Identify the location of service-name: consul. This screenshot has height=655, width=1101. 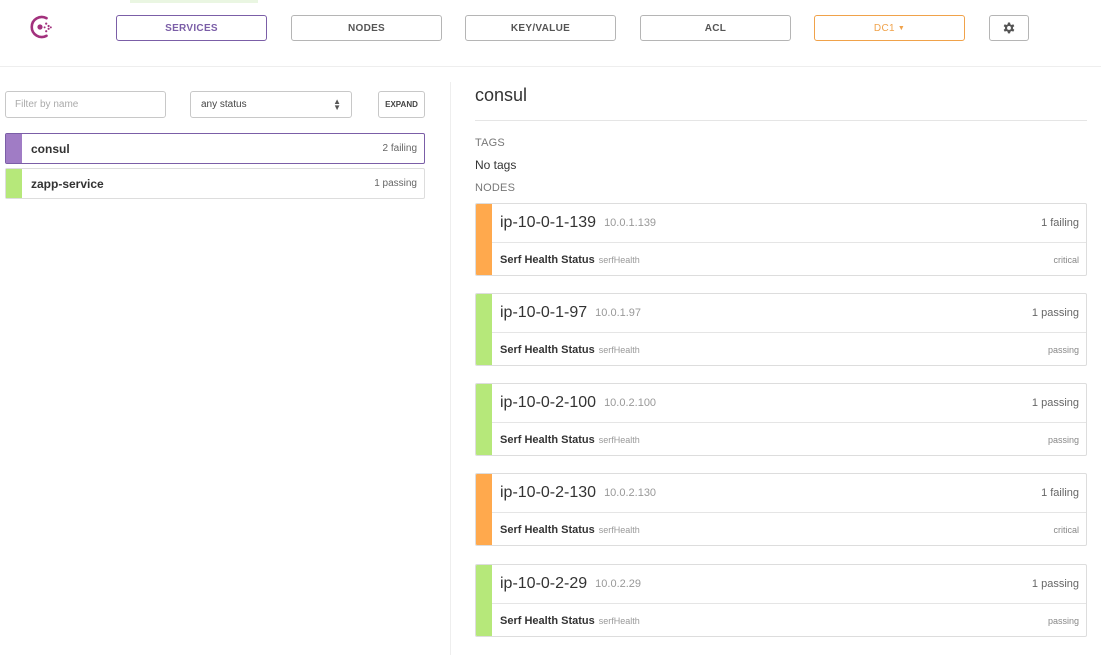
(50, 148).